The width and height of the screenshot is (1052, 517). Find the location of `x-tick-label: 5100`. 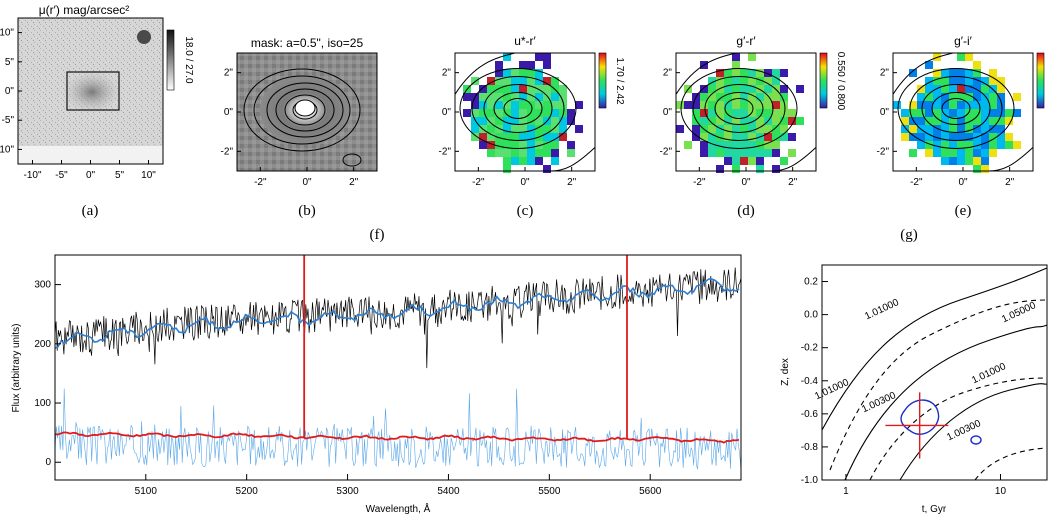

x-tick-label: 5100 is located at coordinates (146, 491).